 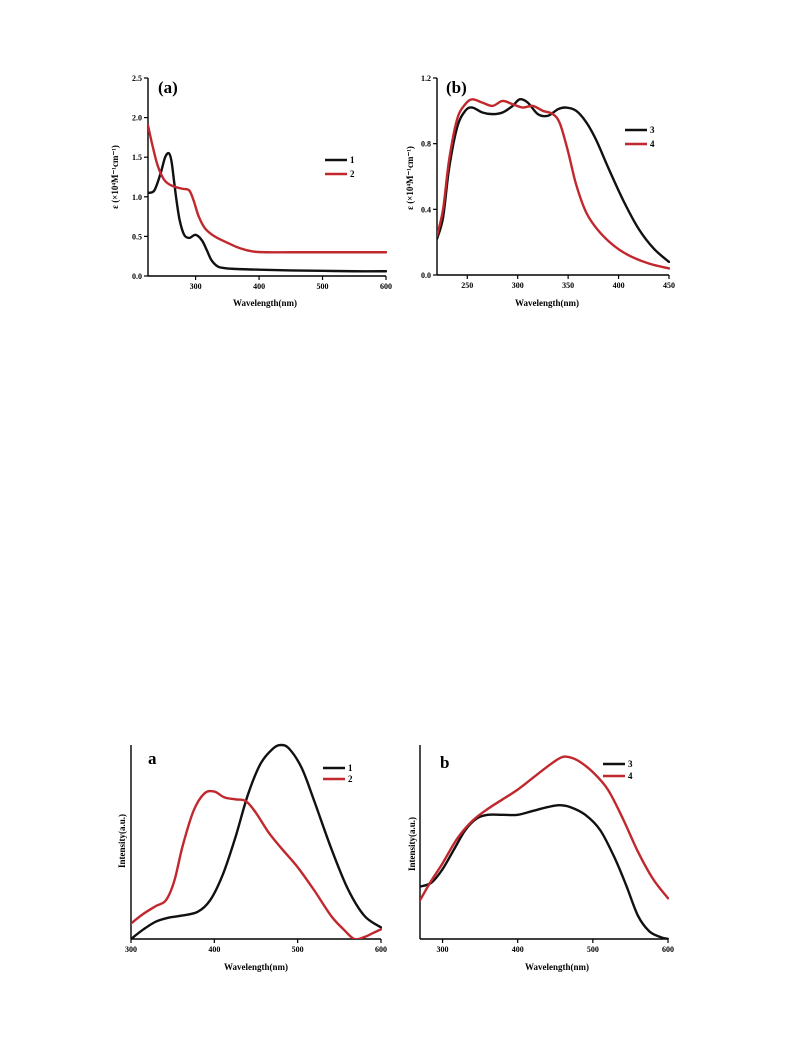 What do you see at coordinates (152, 758) in the screenshot?
I see `panel-label-a-em: a` at bounding box center [152, 758].